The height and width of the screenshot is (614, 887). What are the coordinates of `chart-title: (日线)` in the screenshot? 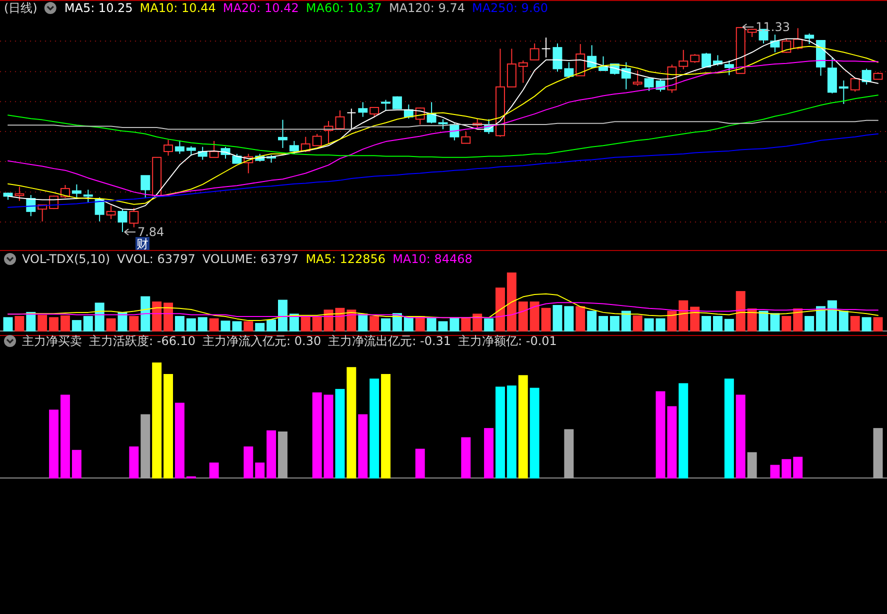 It's located at (21, 8).